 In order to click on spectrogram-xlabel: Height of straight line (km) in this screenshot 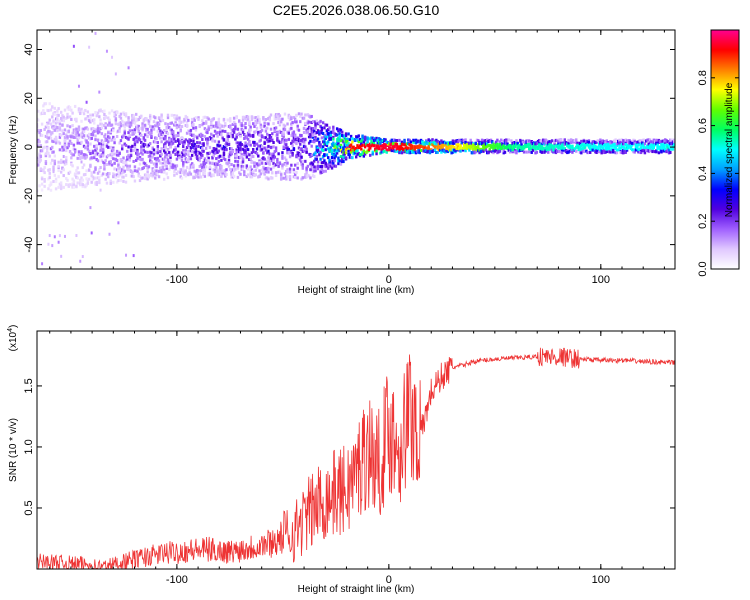, I will do `click(356, 290)`.